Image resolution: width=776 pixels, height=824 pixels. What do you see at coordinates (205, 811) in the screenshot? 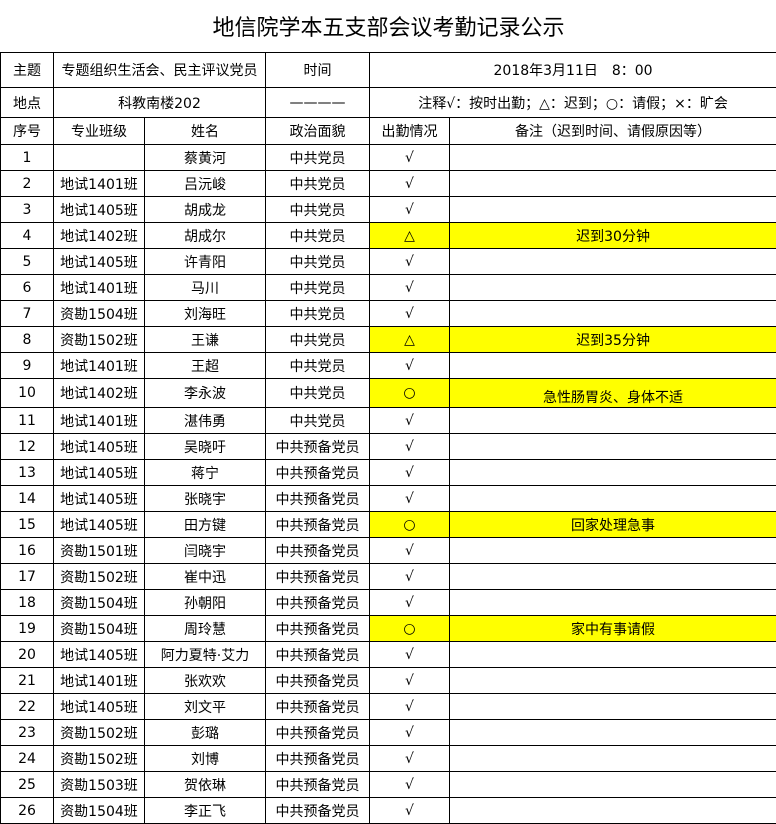
I see `cell-name: 李正飞` at bounding box center [205, 811].